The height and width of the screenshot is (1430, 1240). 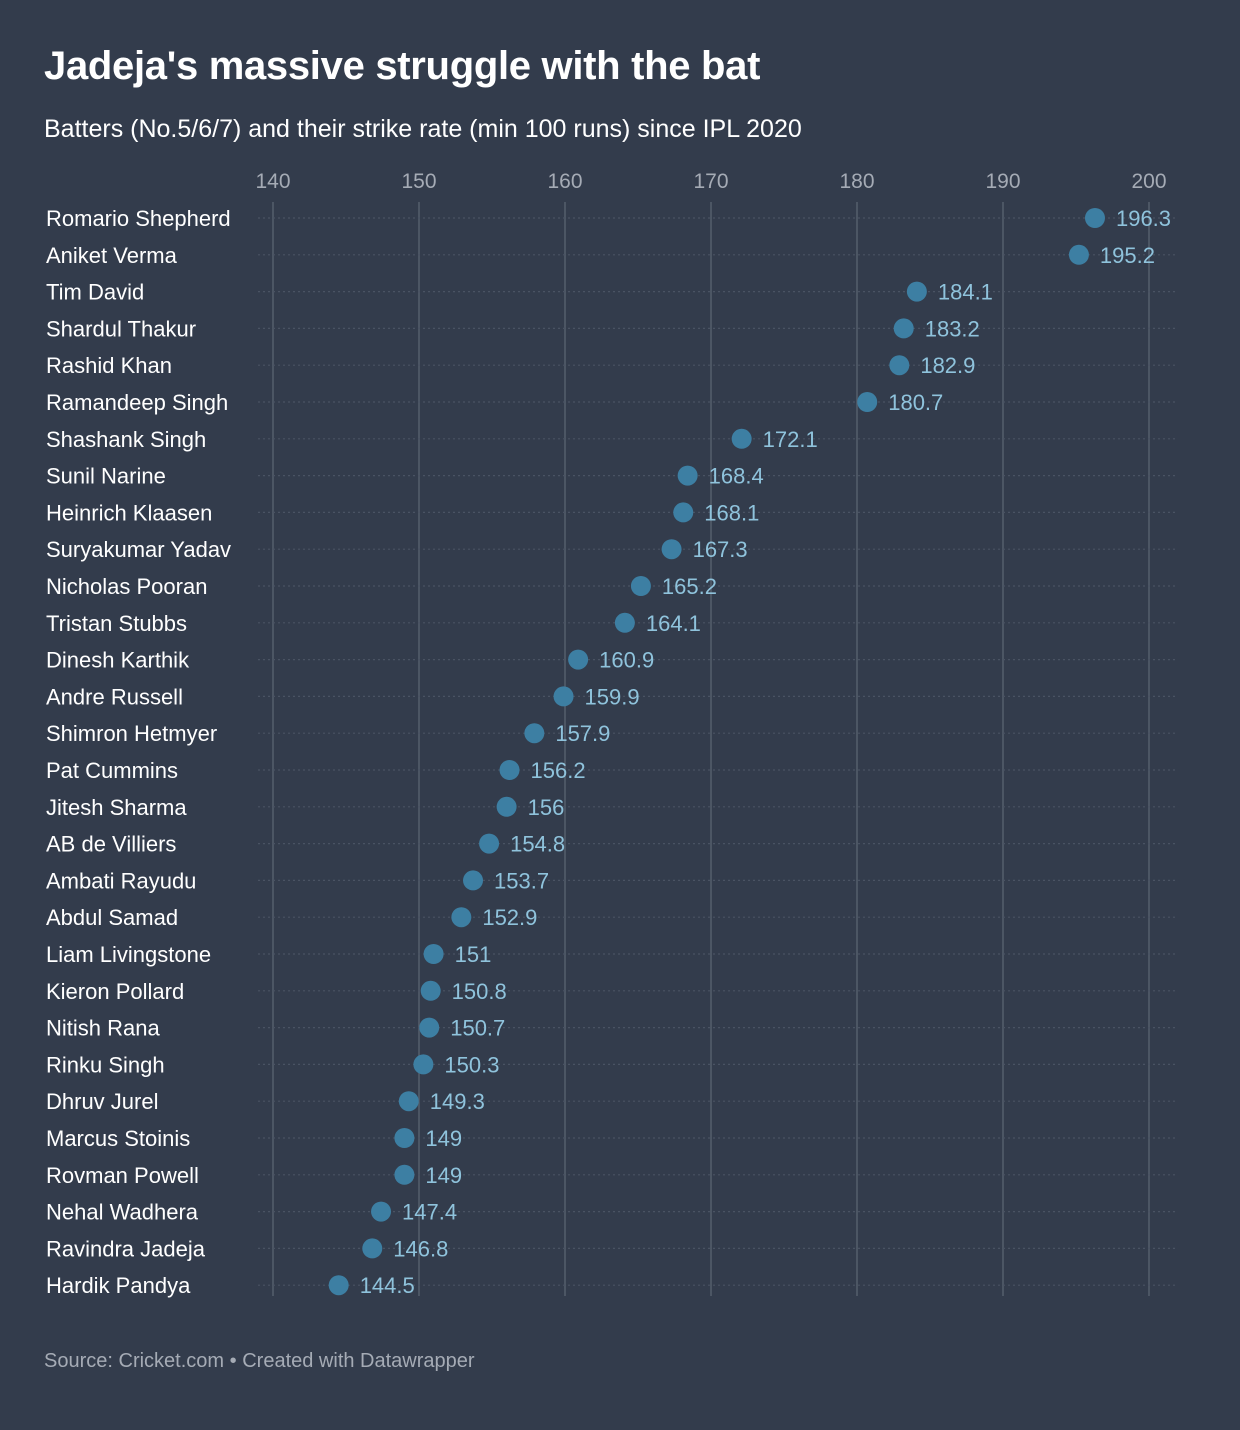 What do you see at coordinates (138, 549) in the screenshot?
I see `batter-name: Suryakumar Yadav` at bounding box center [138, 549].